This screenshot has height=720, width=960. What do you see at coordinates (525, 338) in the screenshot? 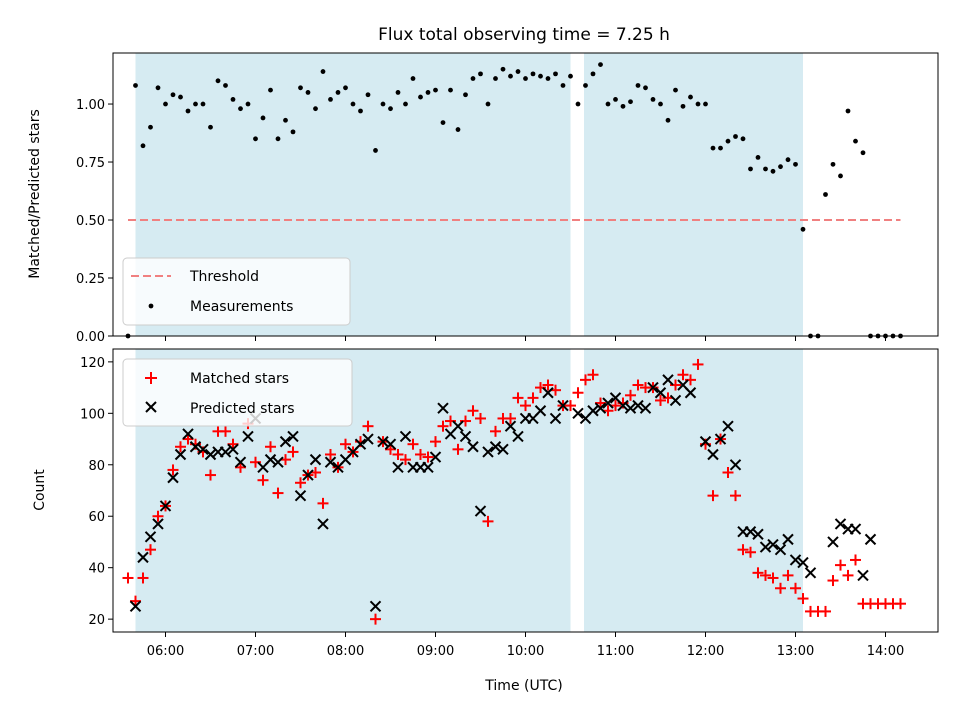
I see `top-x-axis-ticks` at bounding box center [525, 338].